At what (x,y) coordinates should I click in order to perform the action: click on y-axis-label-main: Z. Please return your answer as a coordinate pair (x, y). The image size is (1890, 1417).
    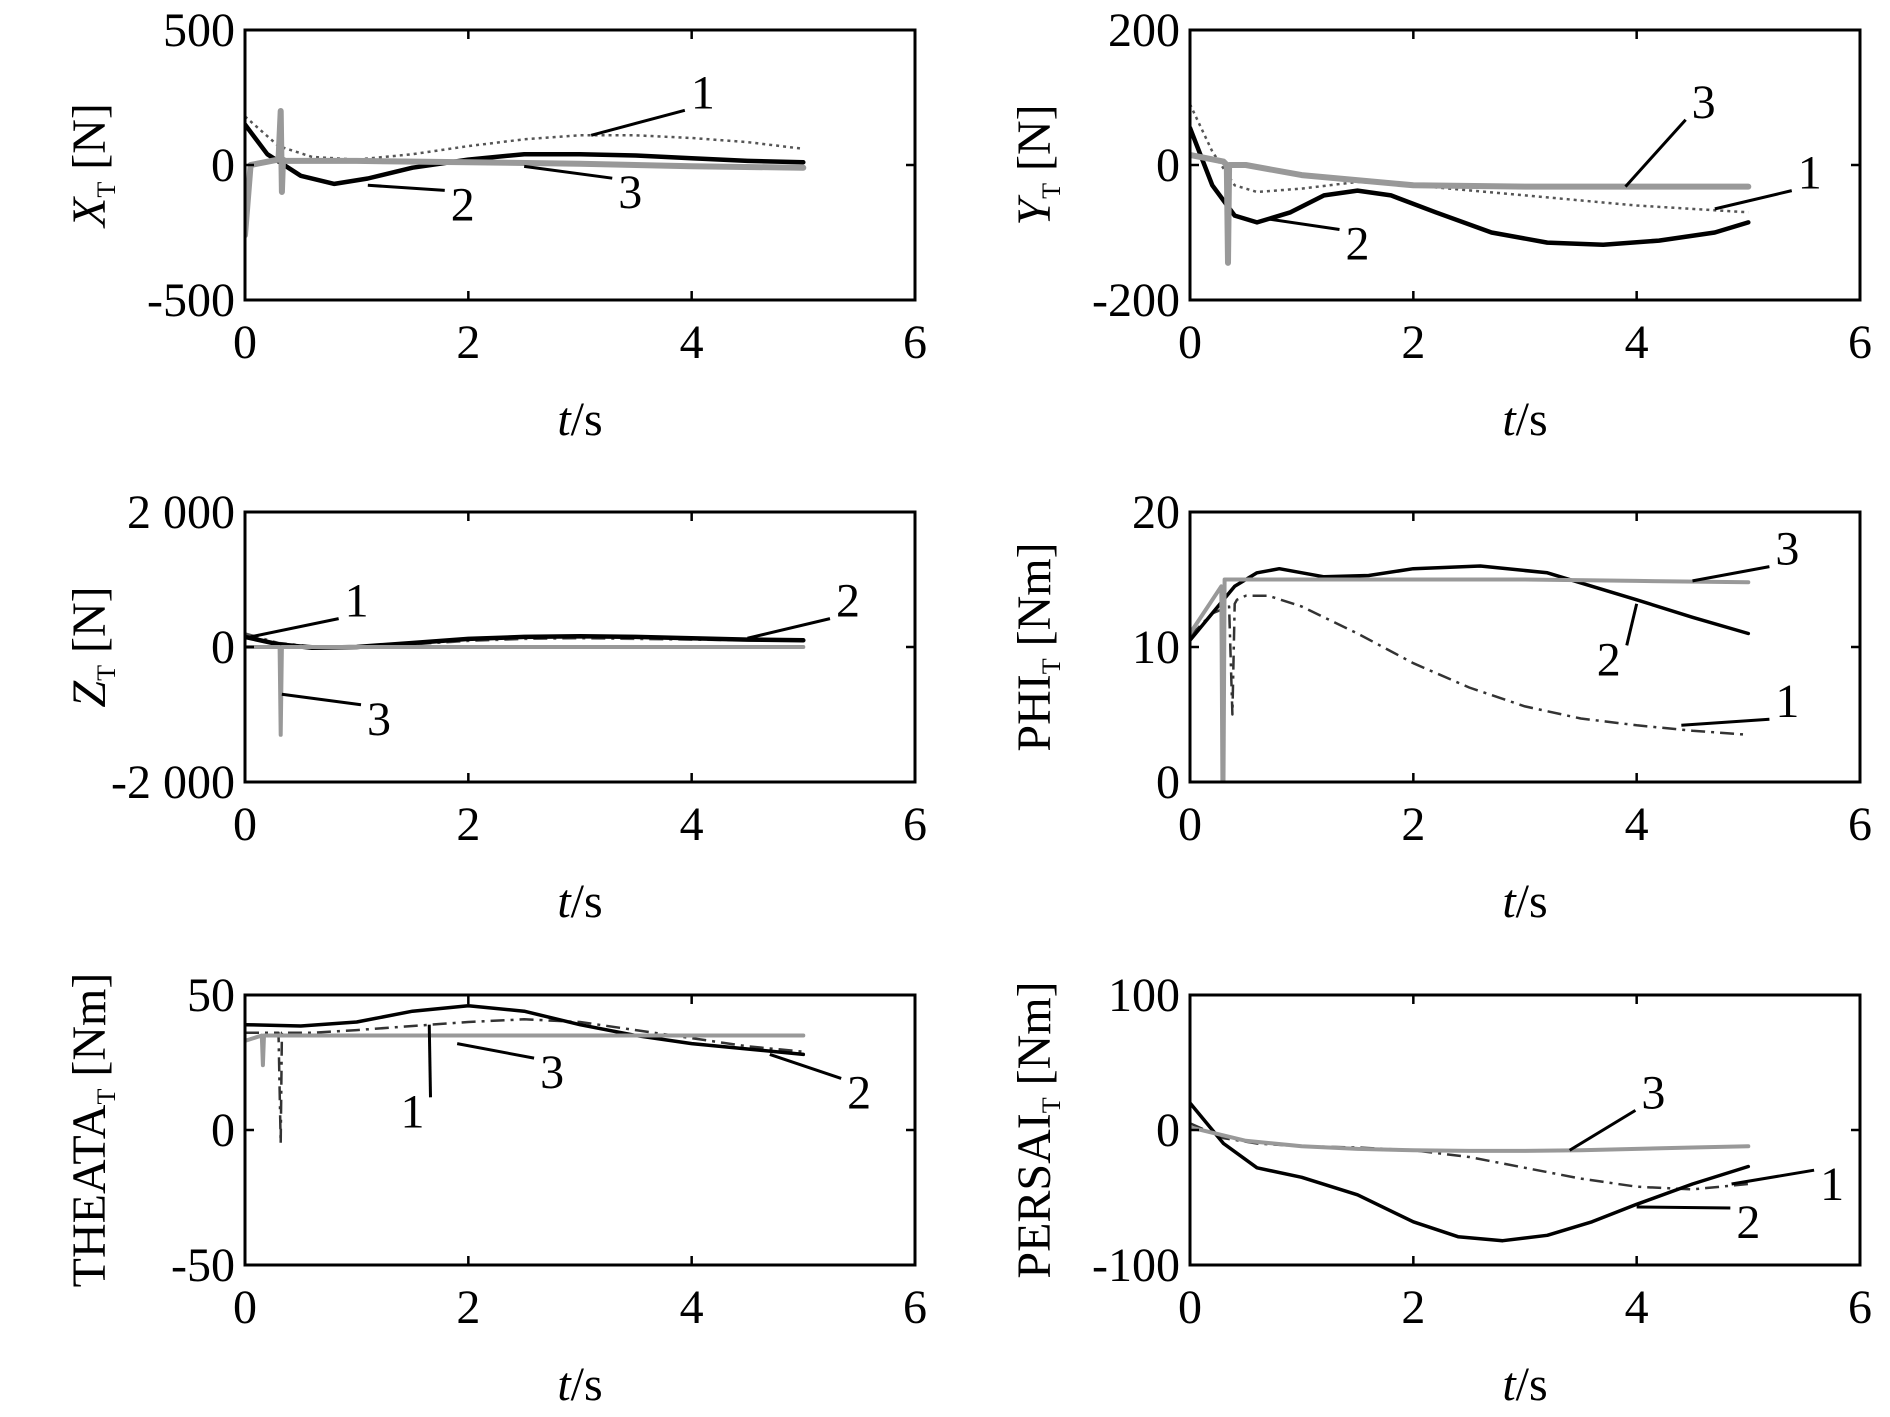
    Looking at the image, I should click on (89, 694).